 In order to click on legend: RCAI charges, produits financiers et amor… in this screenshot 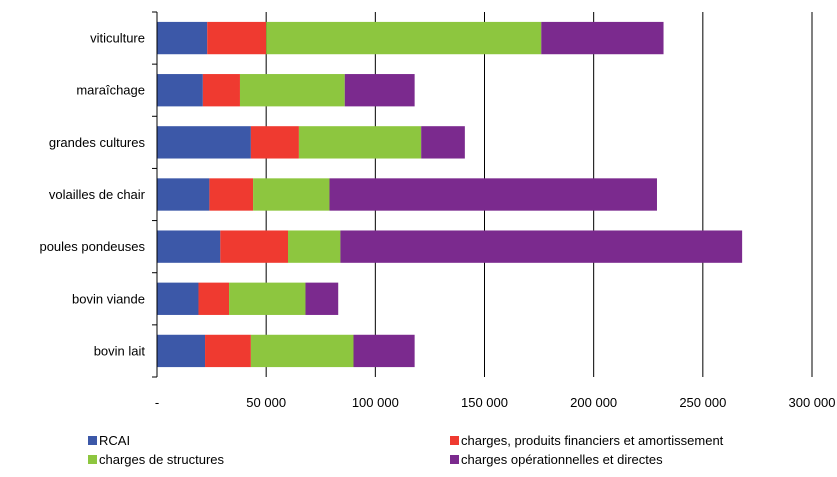, I will do `click(406, 450)`.